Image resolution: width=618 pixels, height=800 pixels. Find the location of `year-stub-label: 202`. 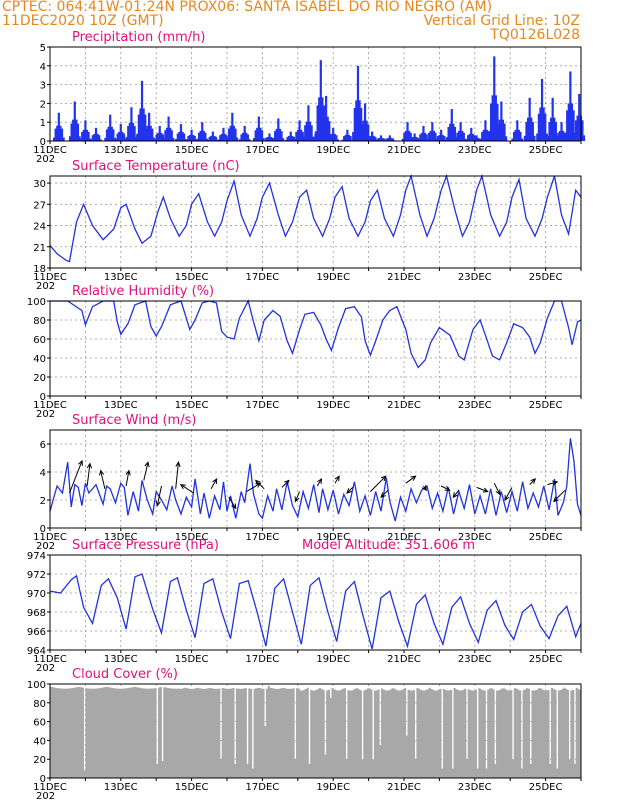

year-stub-label: 202 is located at coordinates (45, 668).